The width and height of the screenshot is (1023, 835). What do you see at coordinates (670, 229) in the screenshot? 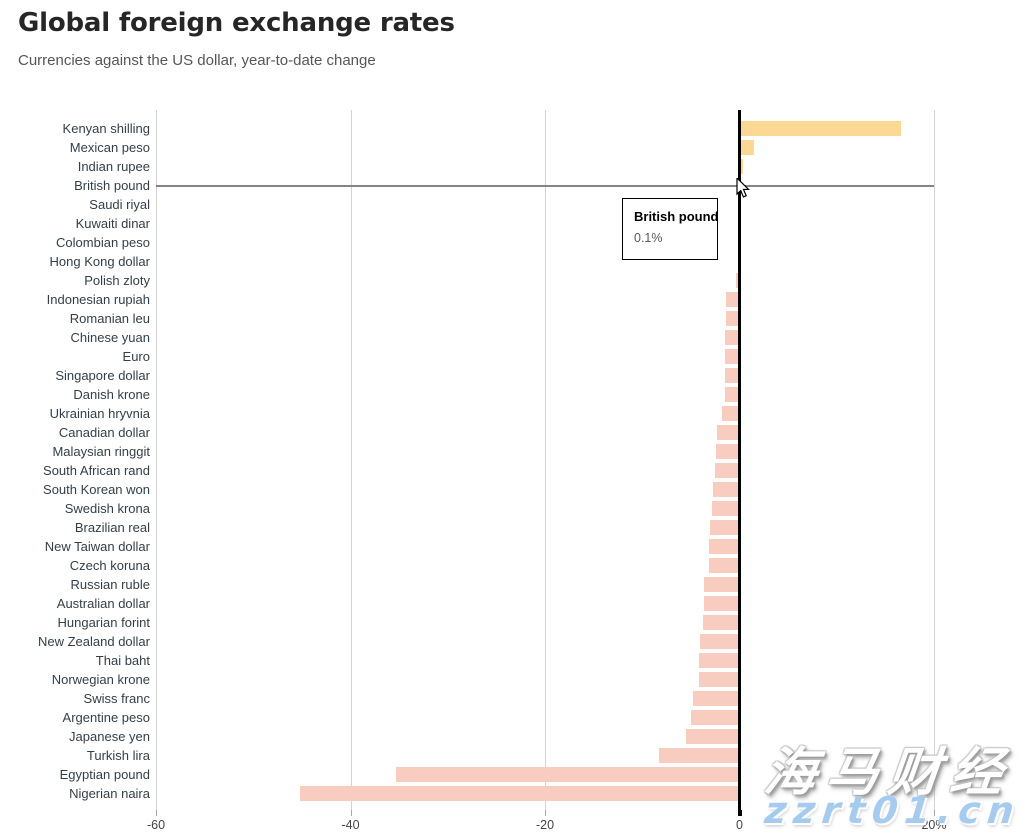
I see `tooltip: British pound 0.1%` at bounding box center [670, 229].